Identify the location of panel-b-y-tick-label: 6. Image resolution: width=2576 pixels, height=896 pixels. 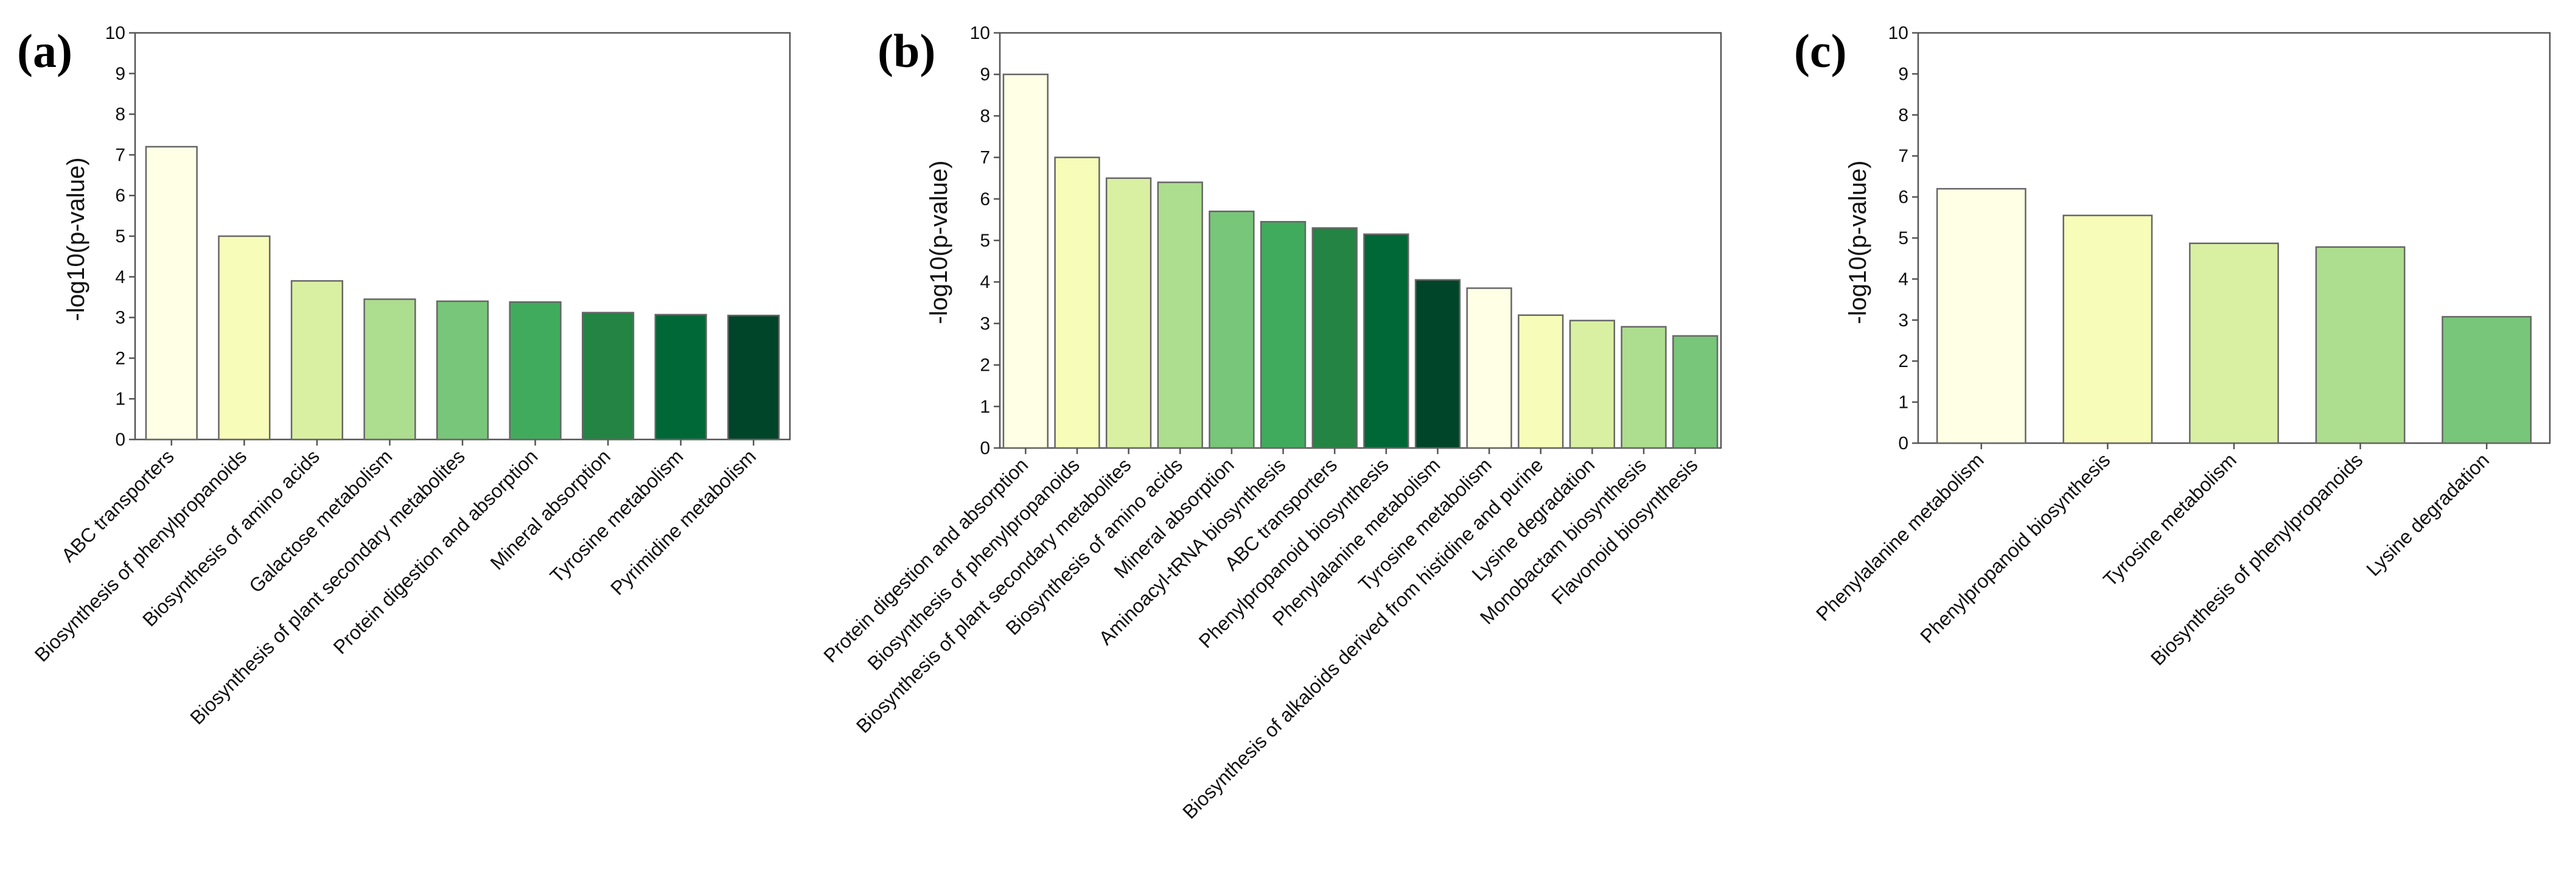
(985, 199).